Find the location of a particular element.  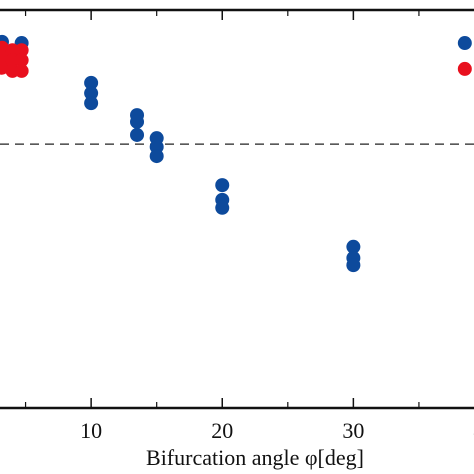

x-tick-label: 30 is located at coordinates (353, 430).